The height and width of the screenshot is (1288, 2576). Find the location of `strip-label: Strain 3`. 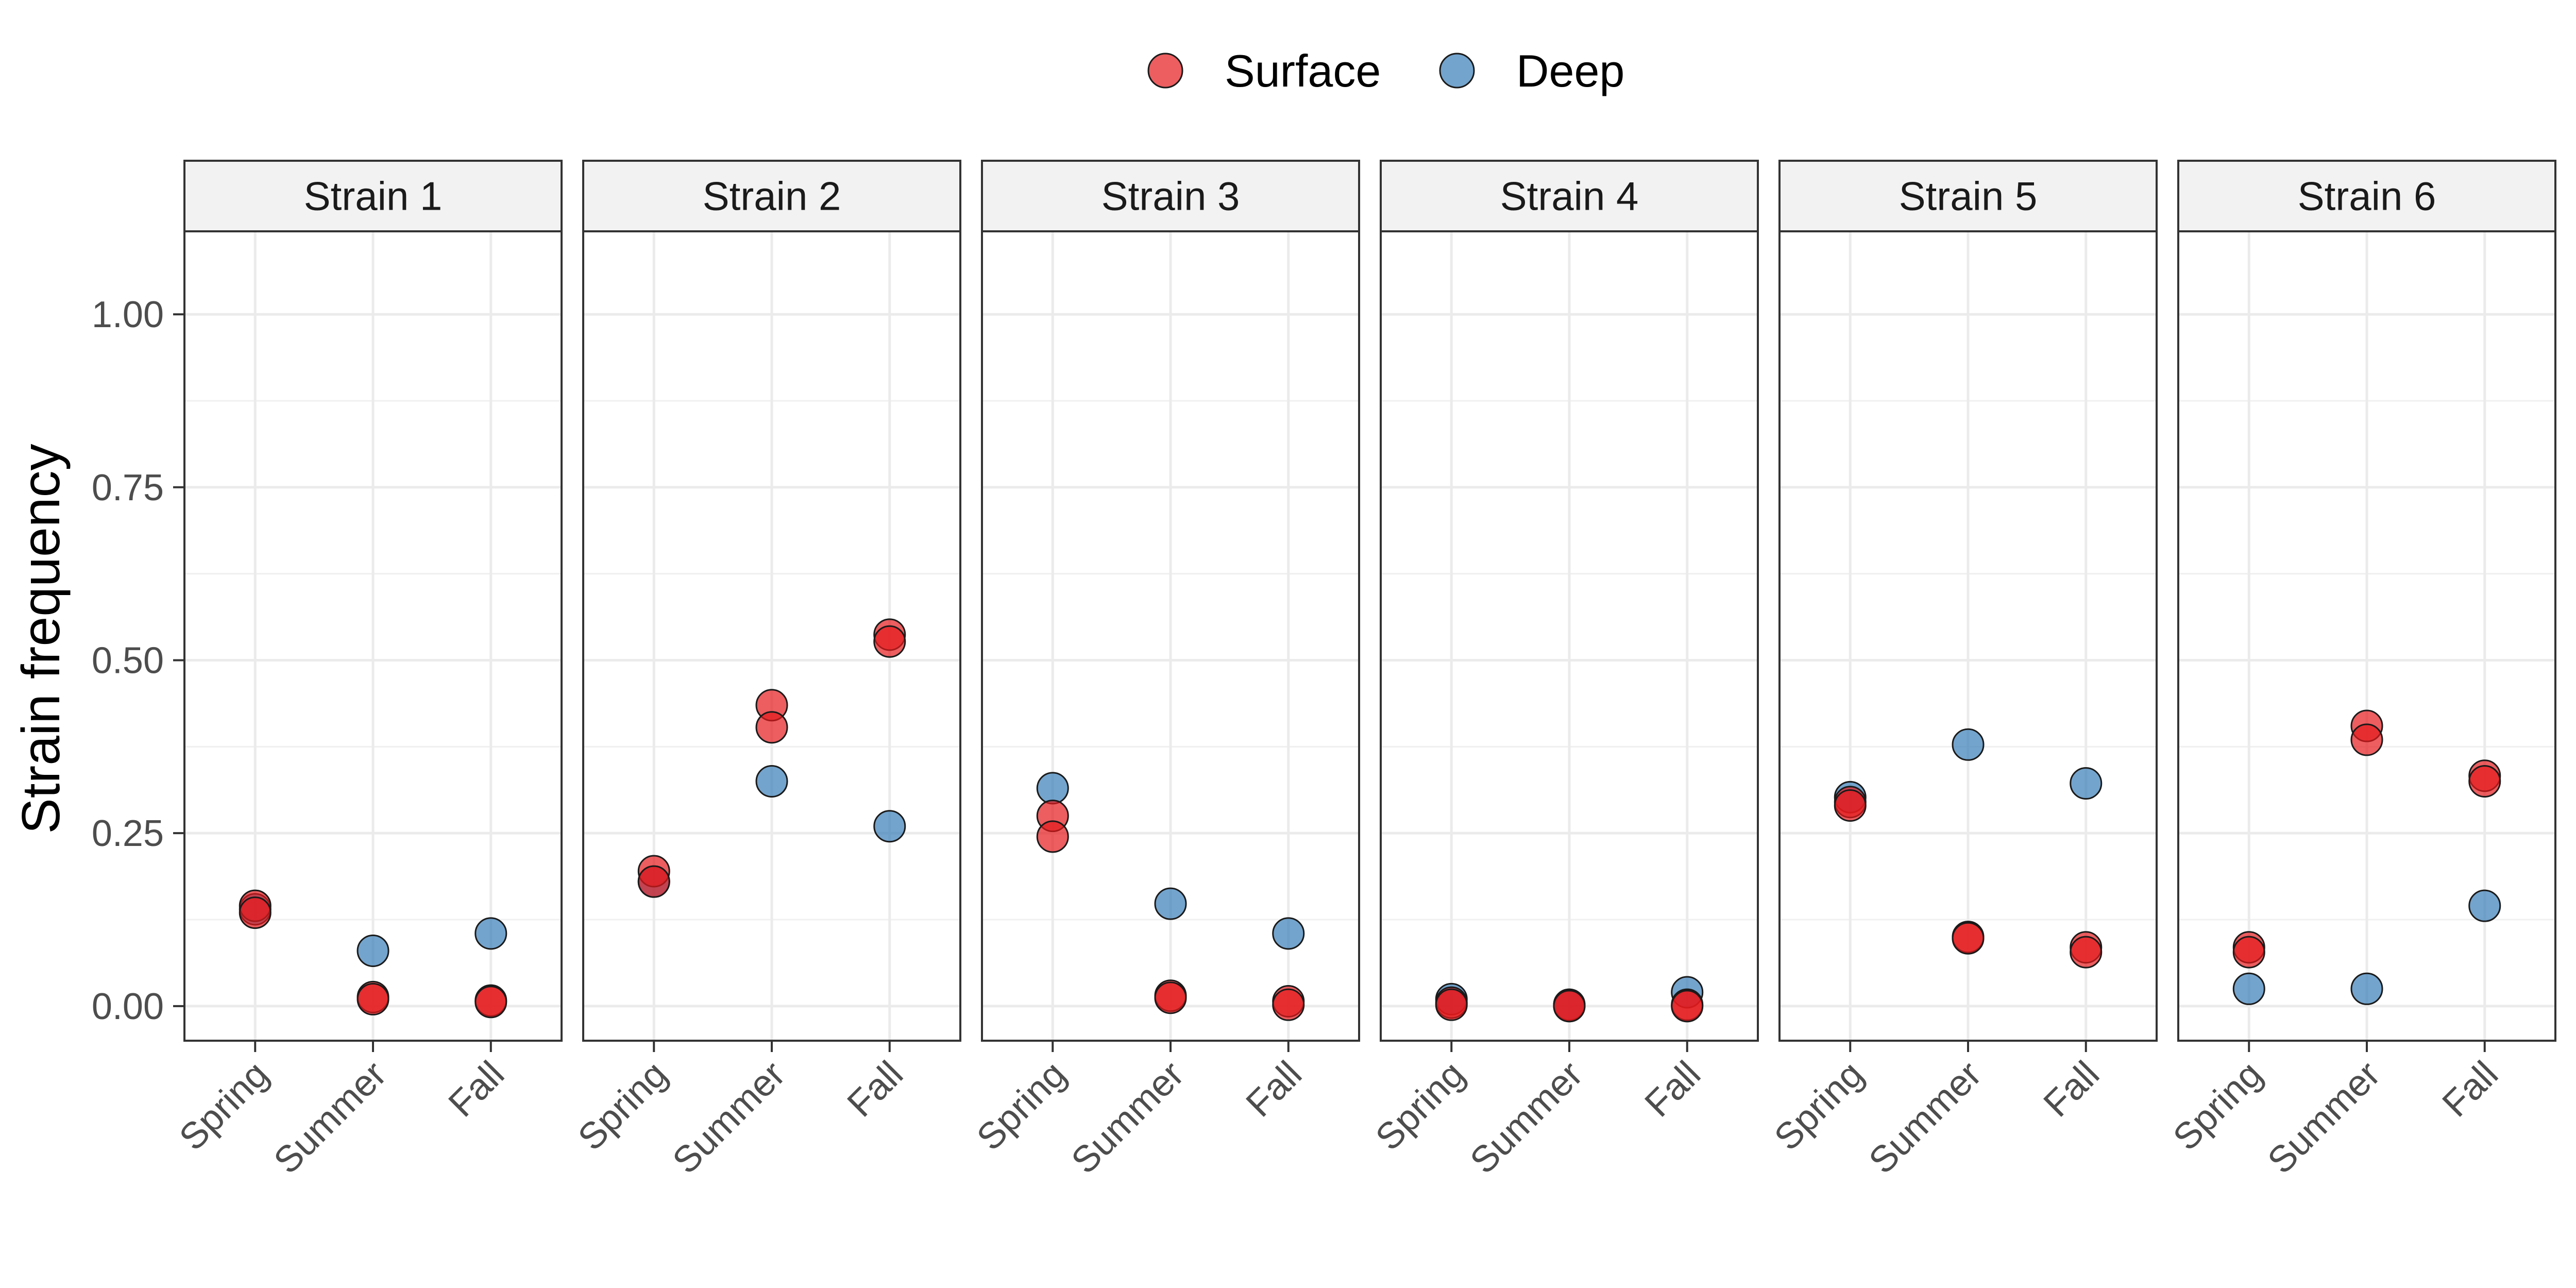

strip-label: Strain 3 is located at coordinates (1170, 196).